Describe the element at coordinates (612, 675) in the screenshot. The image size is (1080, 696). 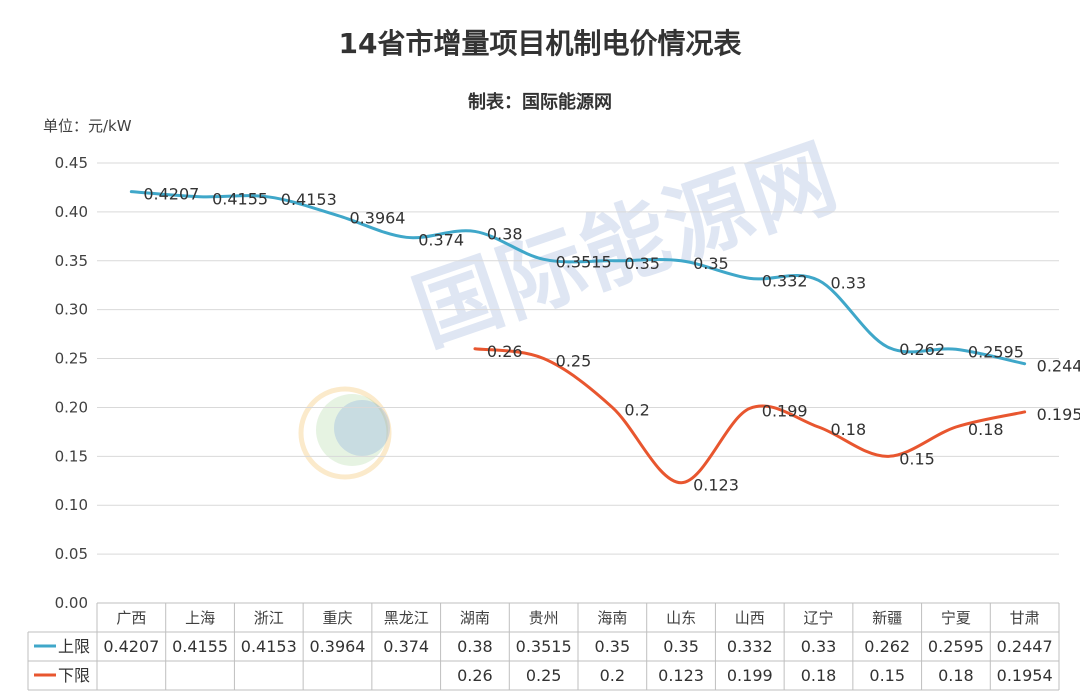
I see `table-cell-value: 0.2` at that location.